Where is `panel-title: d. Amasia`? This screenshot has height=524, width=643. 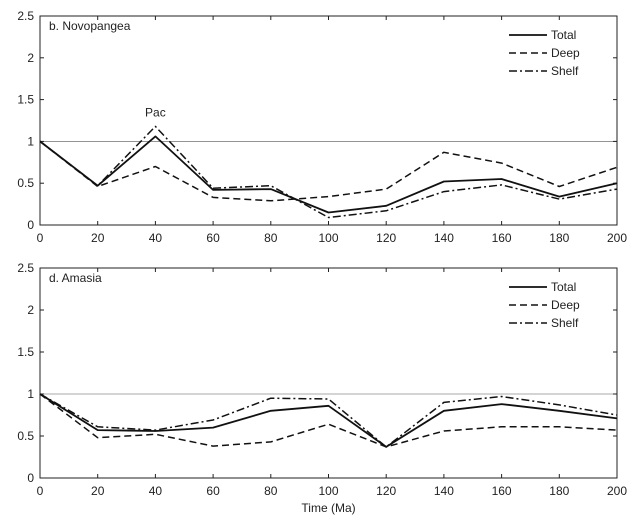 panel-title: d. Amasia is located at coordinates (75, 278).